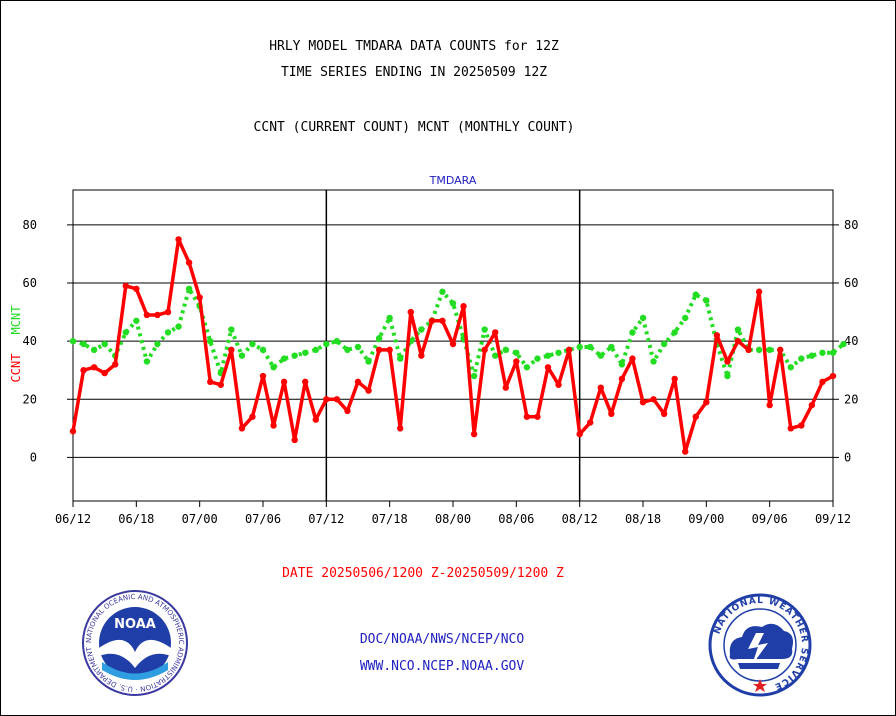 The width and height of the screenshot is (896, 716). Describe the element at coordinates (442, 666) in the screenshot. I see `credit-website: WWW.NCO.NCEP.NOAA.GOV` at that location.